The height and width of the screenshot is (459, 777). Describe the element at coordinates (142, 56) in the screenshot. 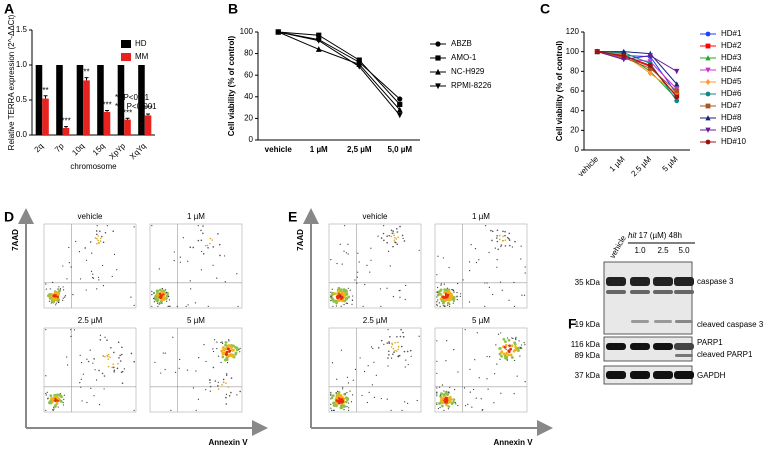

I see `legend-label: MM` at that location.